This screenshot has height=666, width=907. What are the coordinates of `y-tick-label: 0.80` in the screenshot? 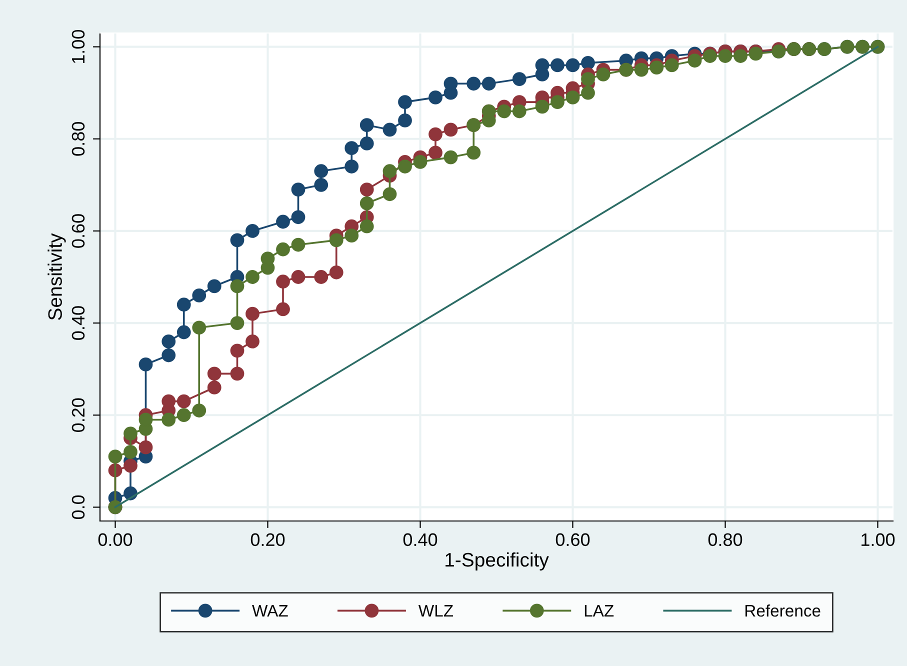 It's located at (78, 139).